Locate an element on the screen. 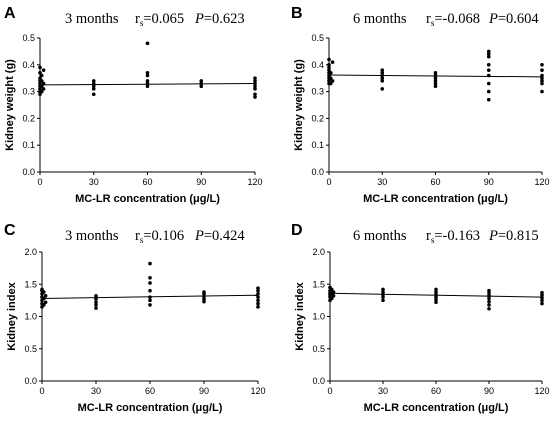  panel-letter: B is located at coordinates (297, 13).